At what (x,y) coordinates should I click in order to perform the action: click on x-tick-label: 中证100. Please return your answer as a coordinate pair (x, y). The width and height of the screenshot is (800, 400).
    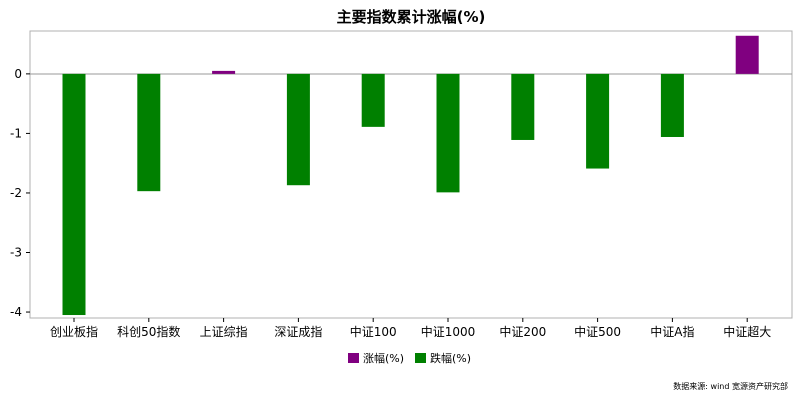
    Looking at the image, I should click on (373, 331).